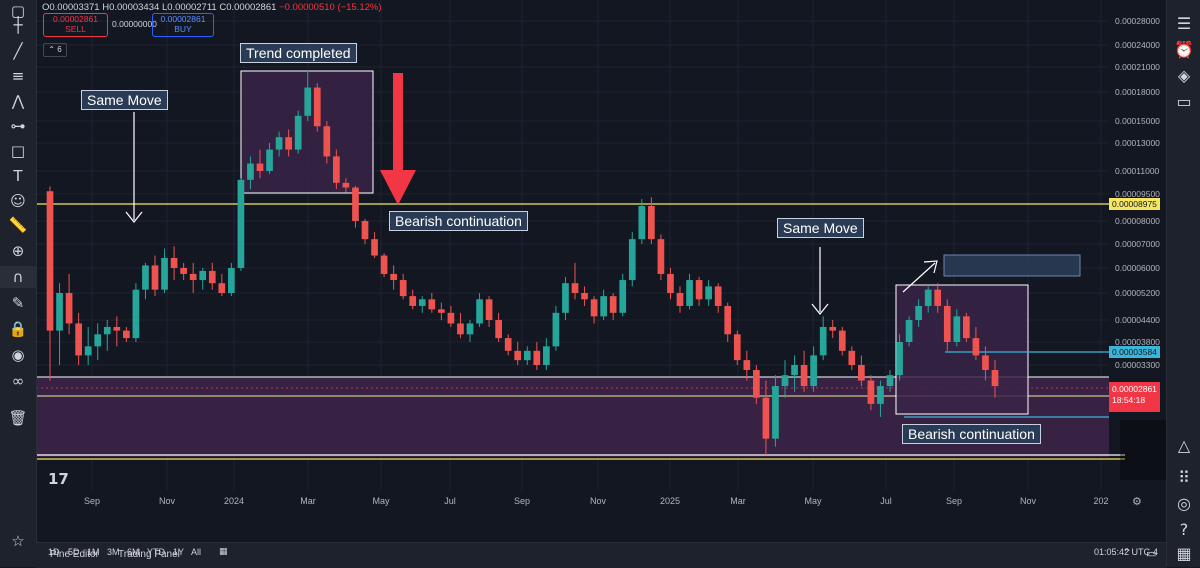  What do you see at coordinates (189, 7) in the screenshot?
I see `ohlc-low: L0.00002711` at bounding box center [189, 7].